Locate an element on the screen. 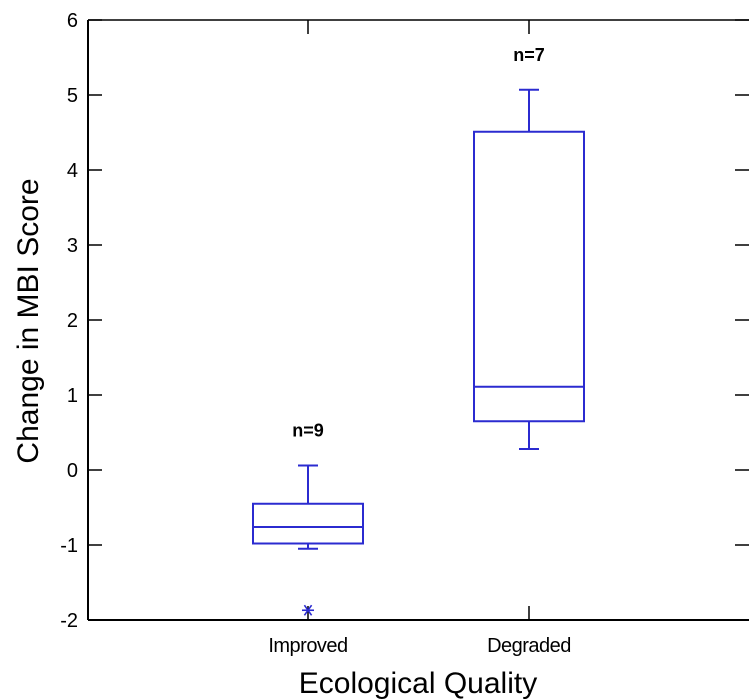 The image size is (749, 700). y-tick-label: 3 is located at coordinates (72, 246).